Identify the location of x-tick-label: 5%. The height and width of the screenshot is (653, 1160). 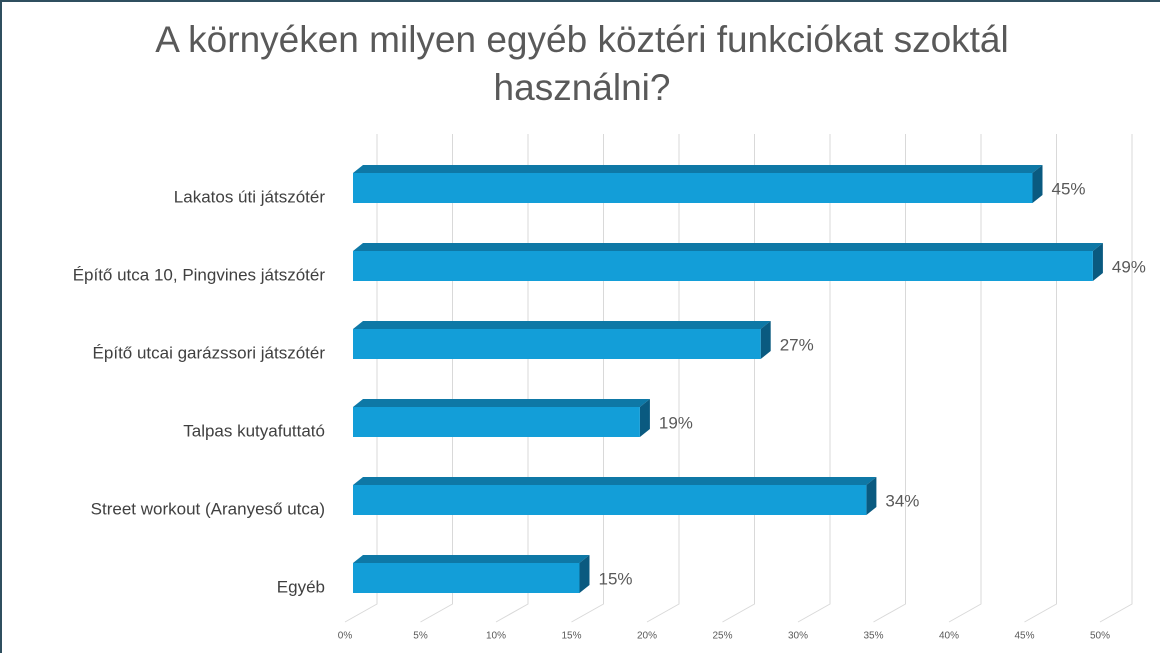
(420, 636).